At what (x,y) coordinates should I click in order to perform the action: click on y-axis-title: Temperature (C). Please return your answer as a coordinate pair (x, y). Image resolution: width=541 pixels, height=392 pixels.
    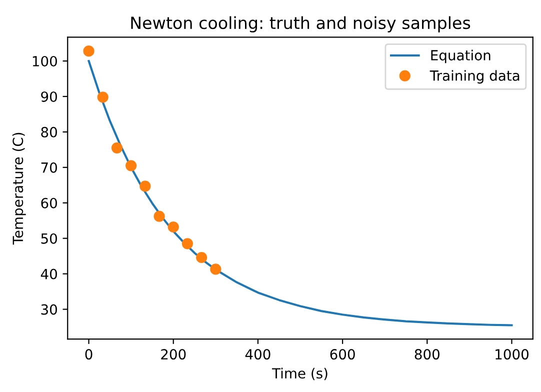
    Looking at the image, I should click on (19, 188).